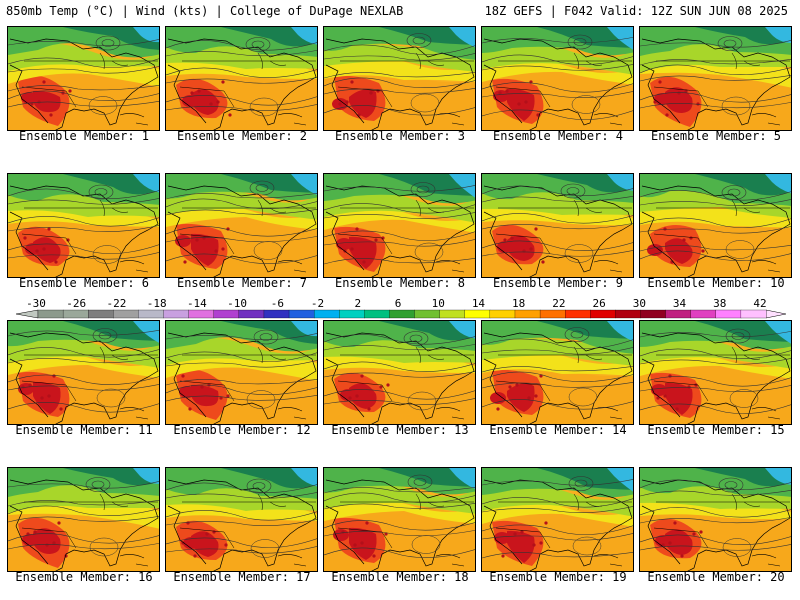  I want to click on colorbar-left-arrow, so click(27, 314).